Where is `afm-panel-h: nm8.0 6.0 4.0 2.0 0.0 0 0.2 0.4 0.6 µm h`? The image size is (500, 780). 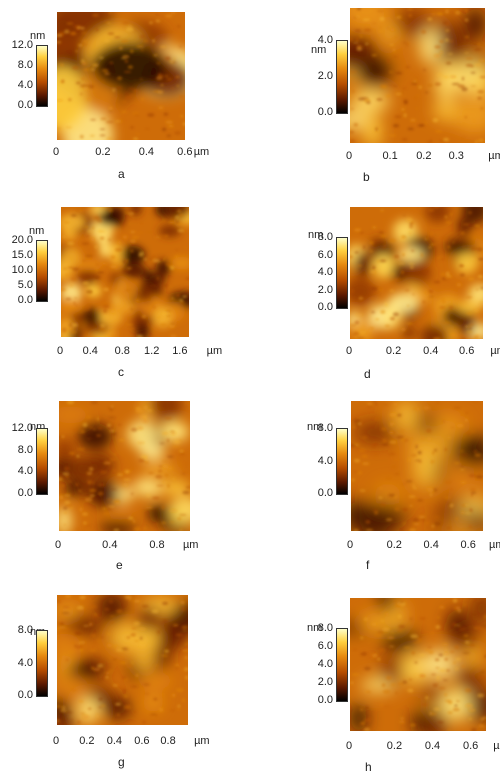
afm-panel-h: nm8.0 6.0 4.0 2.0 0.0 0 0.2 0.4 0.6 µm h is located at coordinates (375, 685).